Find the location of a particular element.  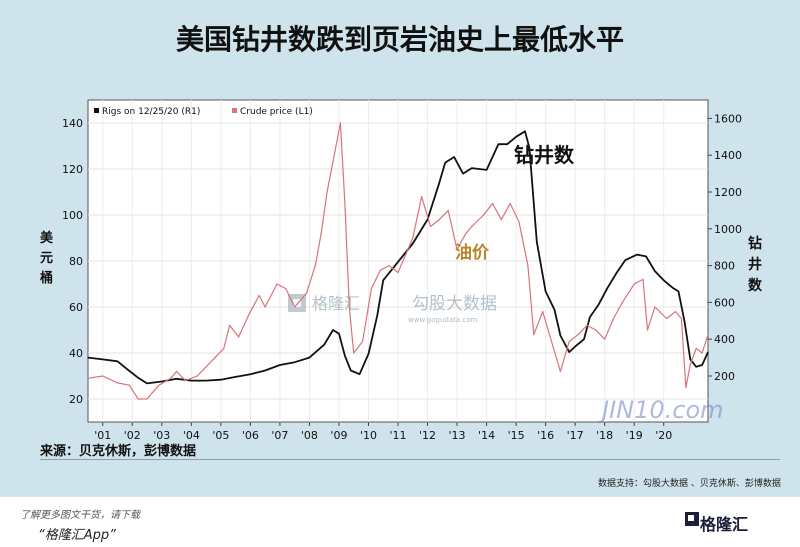

right-axis-label: 钻 井 数 is located at coordinates (755, 264).